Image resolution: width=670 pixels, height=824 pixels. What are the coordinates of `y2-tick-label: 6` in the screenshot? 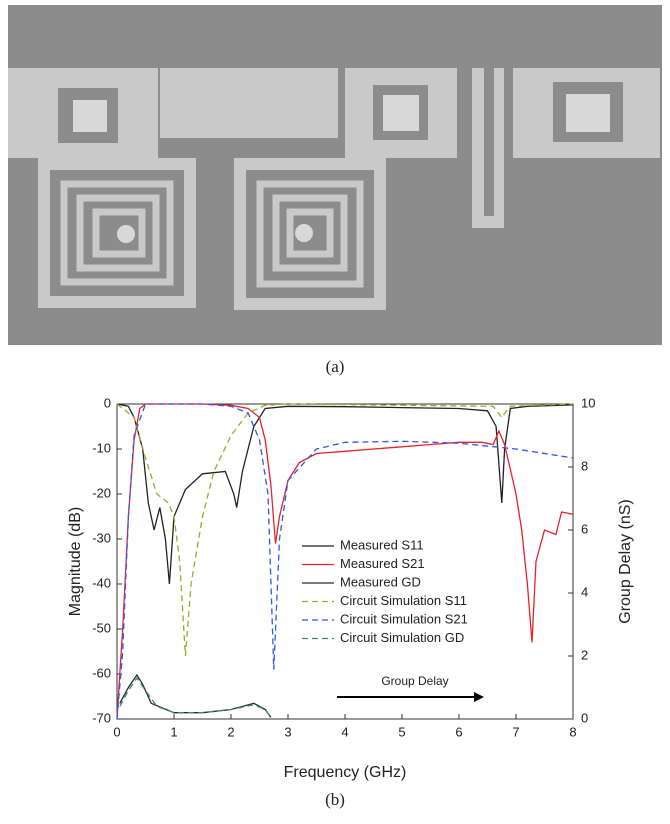 It's located at (584, 528).